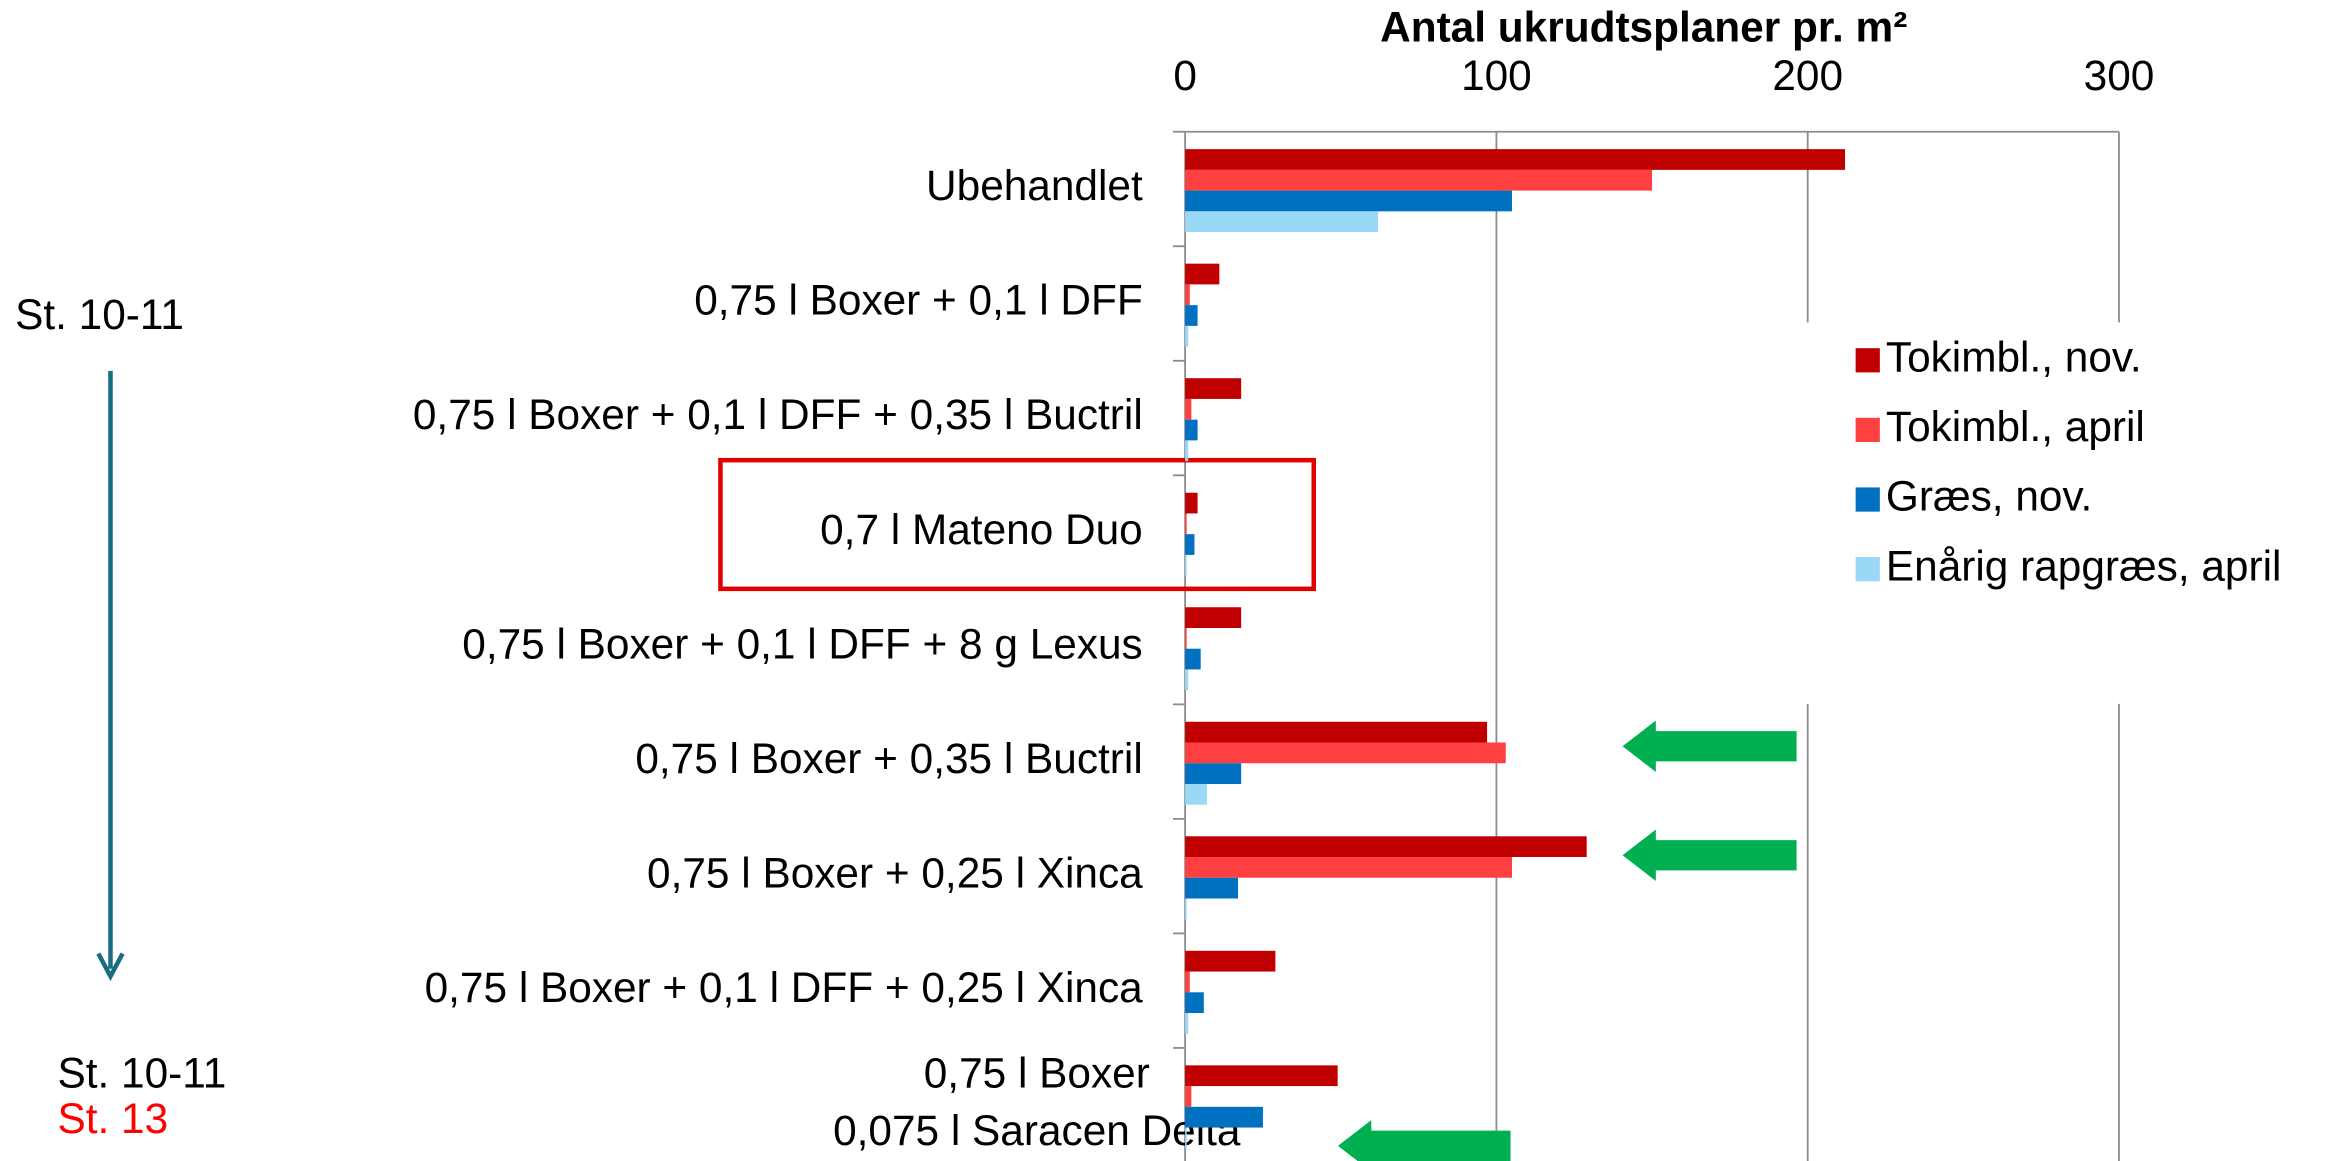  I want to click on y-tick-label: 0,75 l Boxer + 0,1 l DFF, so click(918, 300).